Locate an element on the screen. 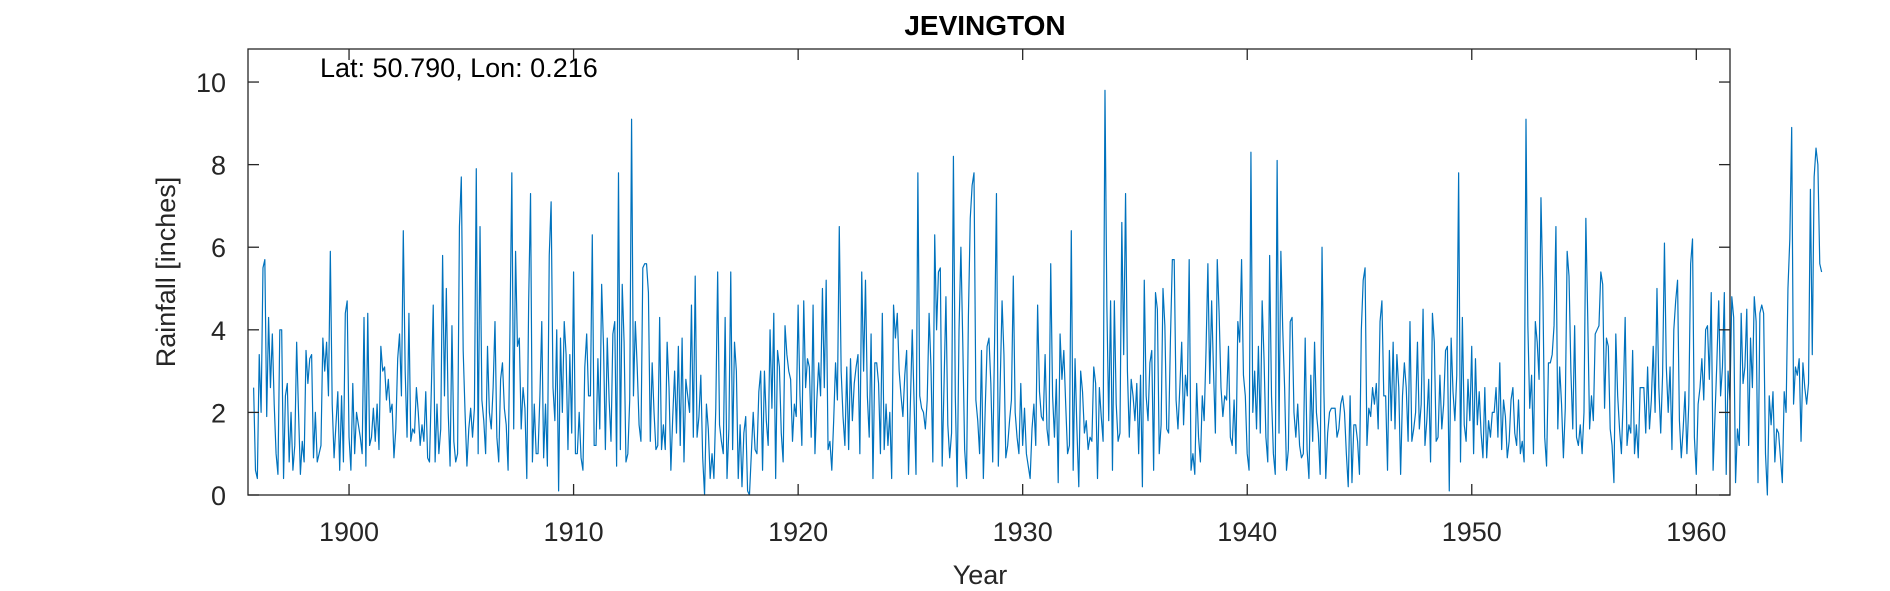  x-tick-label: 1940 is located at coordinates (1247, 532).